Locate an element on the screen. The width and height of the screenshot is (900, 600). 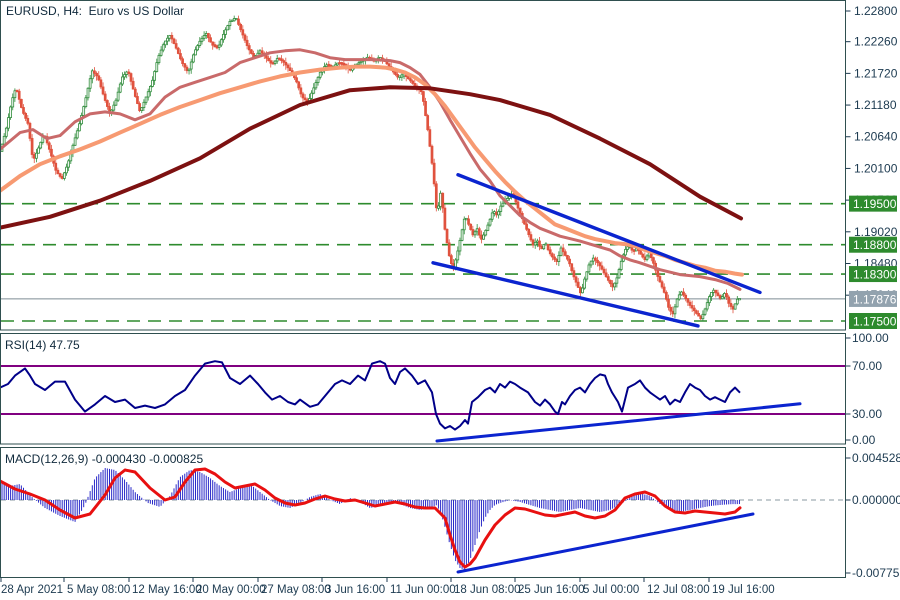
macd-trendline is located at coordinates (605, 543).